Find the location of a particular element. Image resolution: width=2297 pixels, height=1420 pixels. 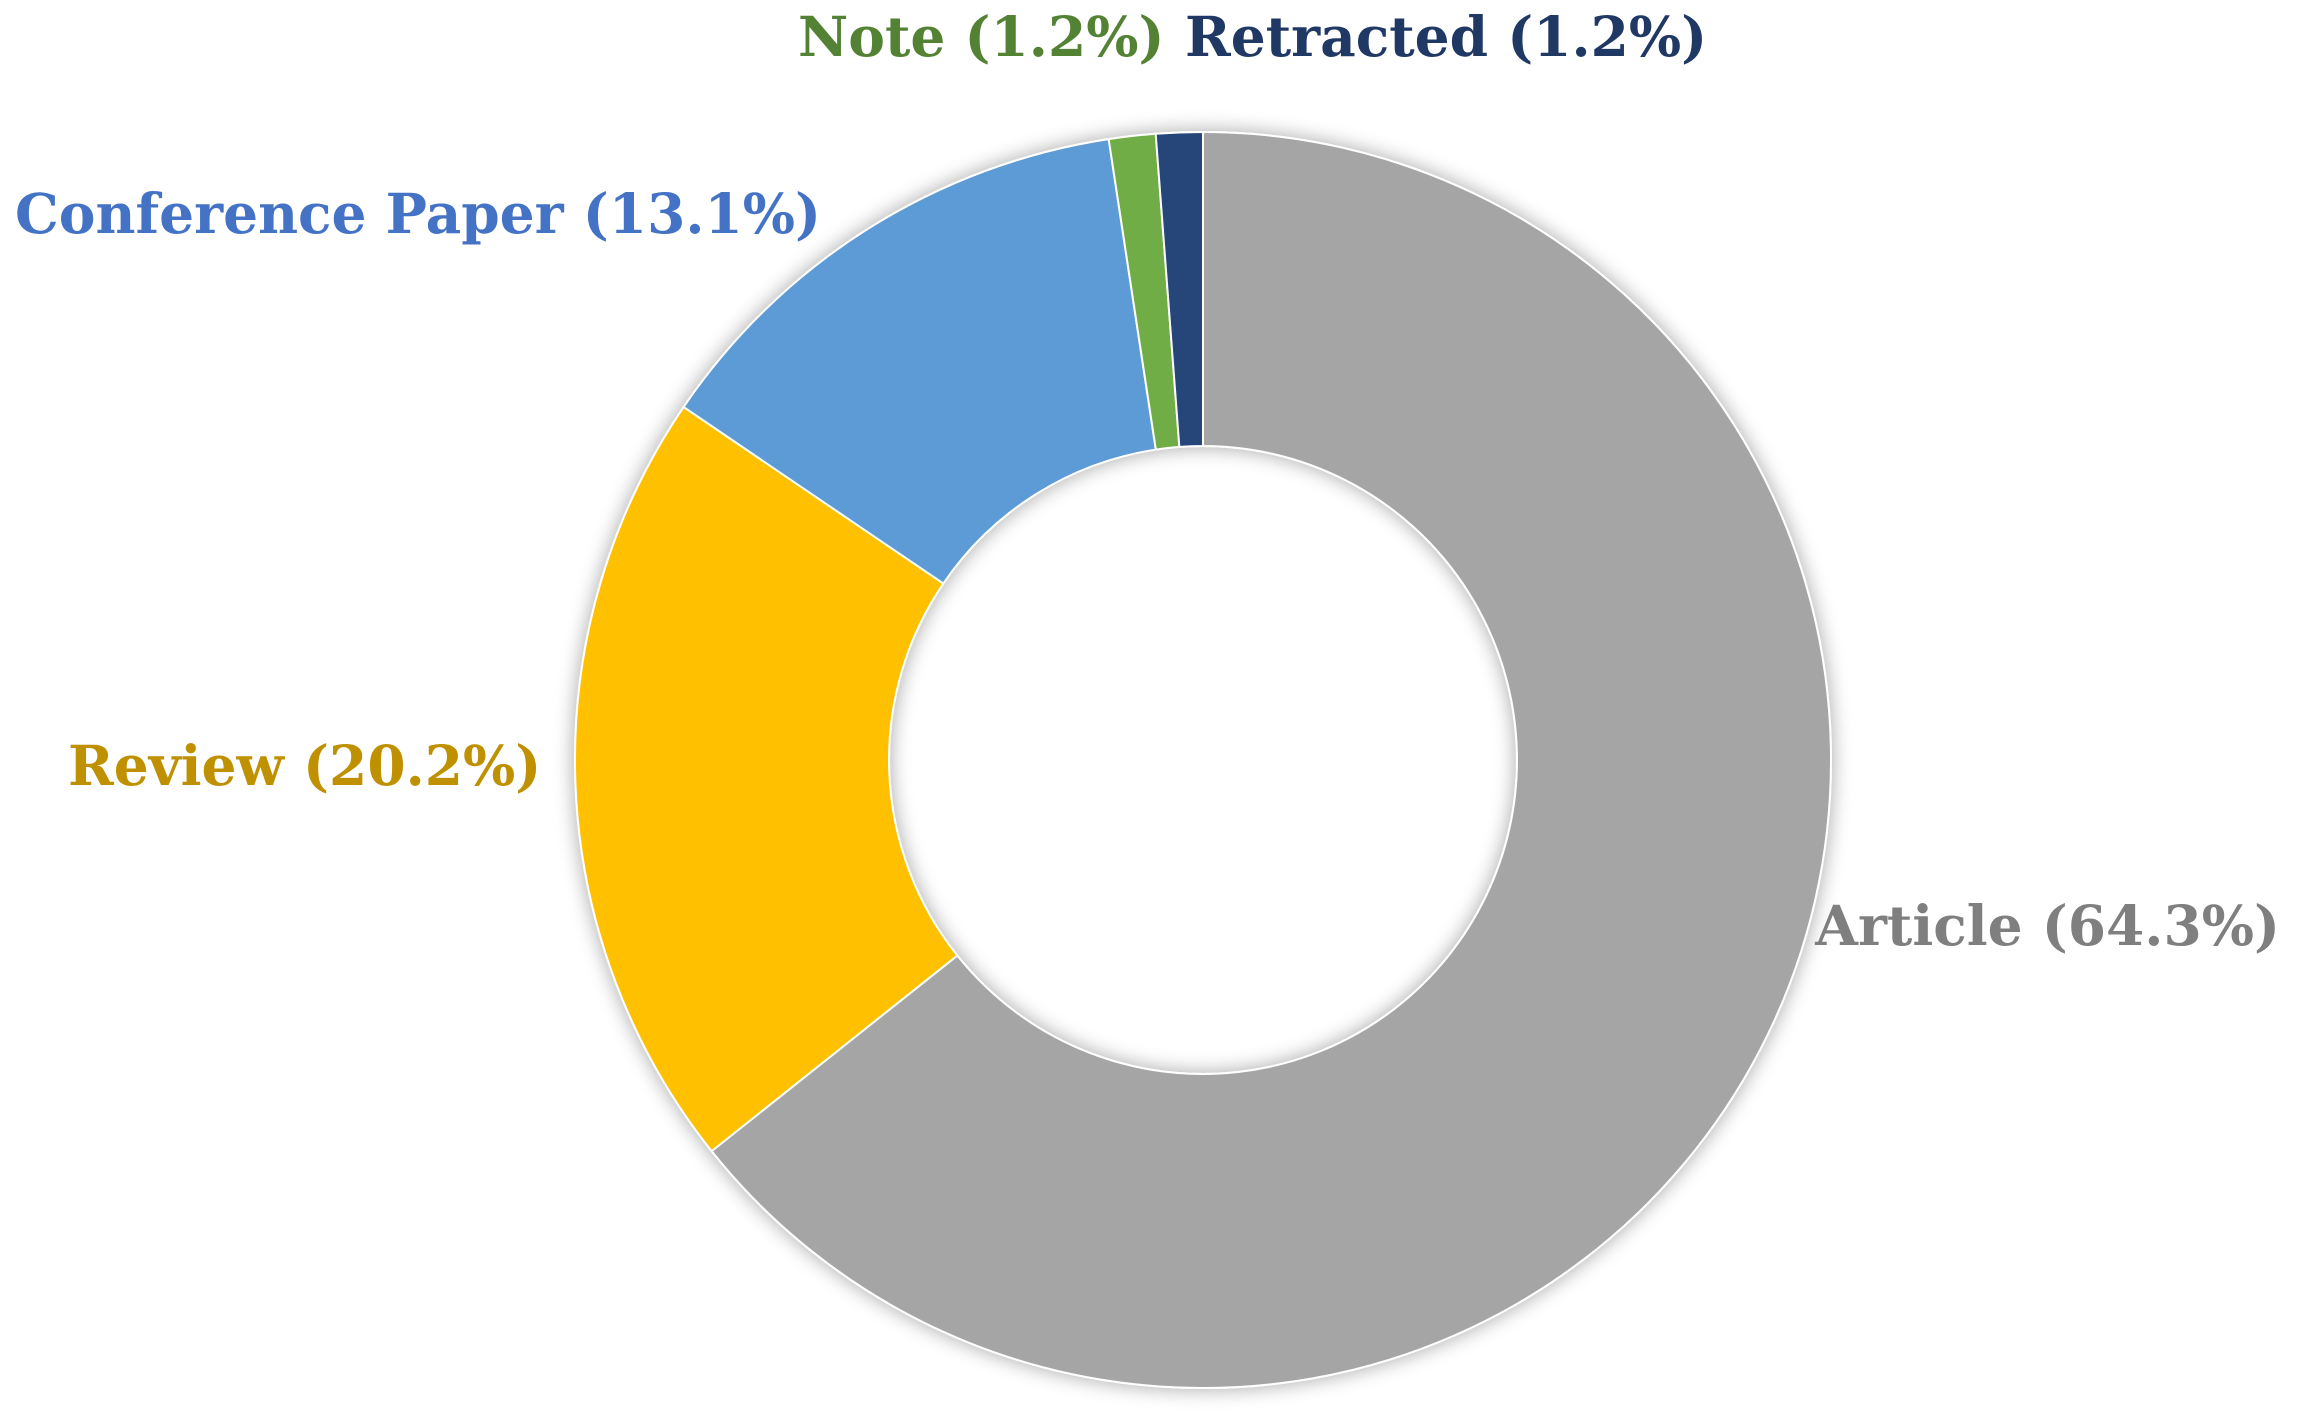

label-conference-paper: Conference Paper (13.1%) is located at coordinates (418, 213).